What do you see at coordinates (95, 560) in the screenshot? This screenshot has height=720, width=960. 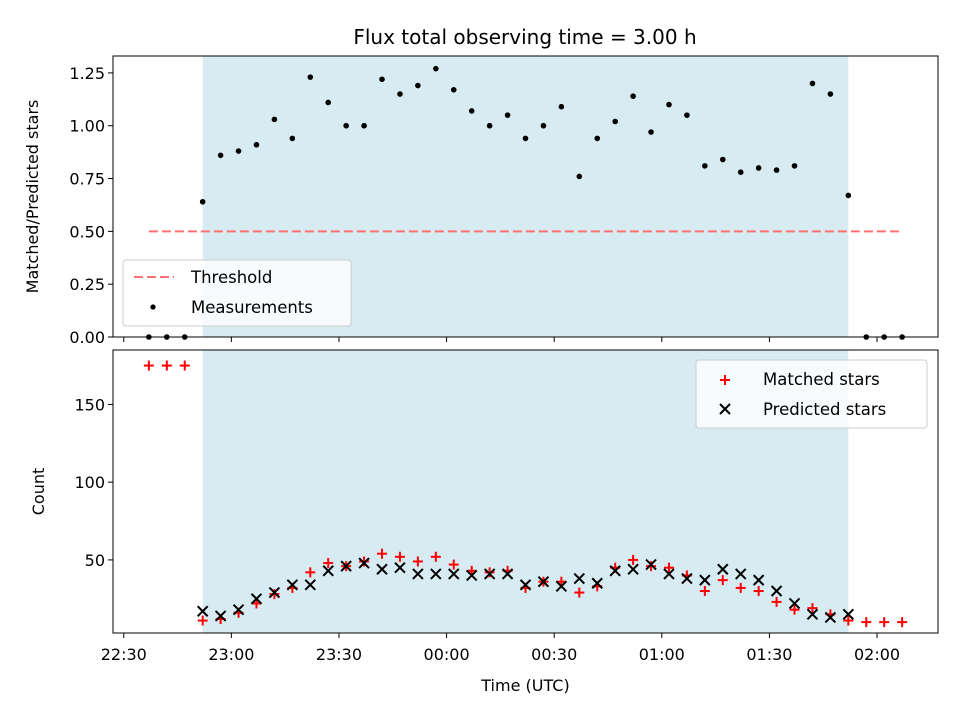 I see `y-tick-label: 50` at bounding box center [95, 560].